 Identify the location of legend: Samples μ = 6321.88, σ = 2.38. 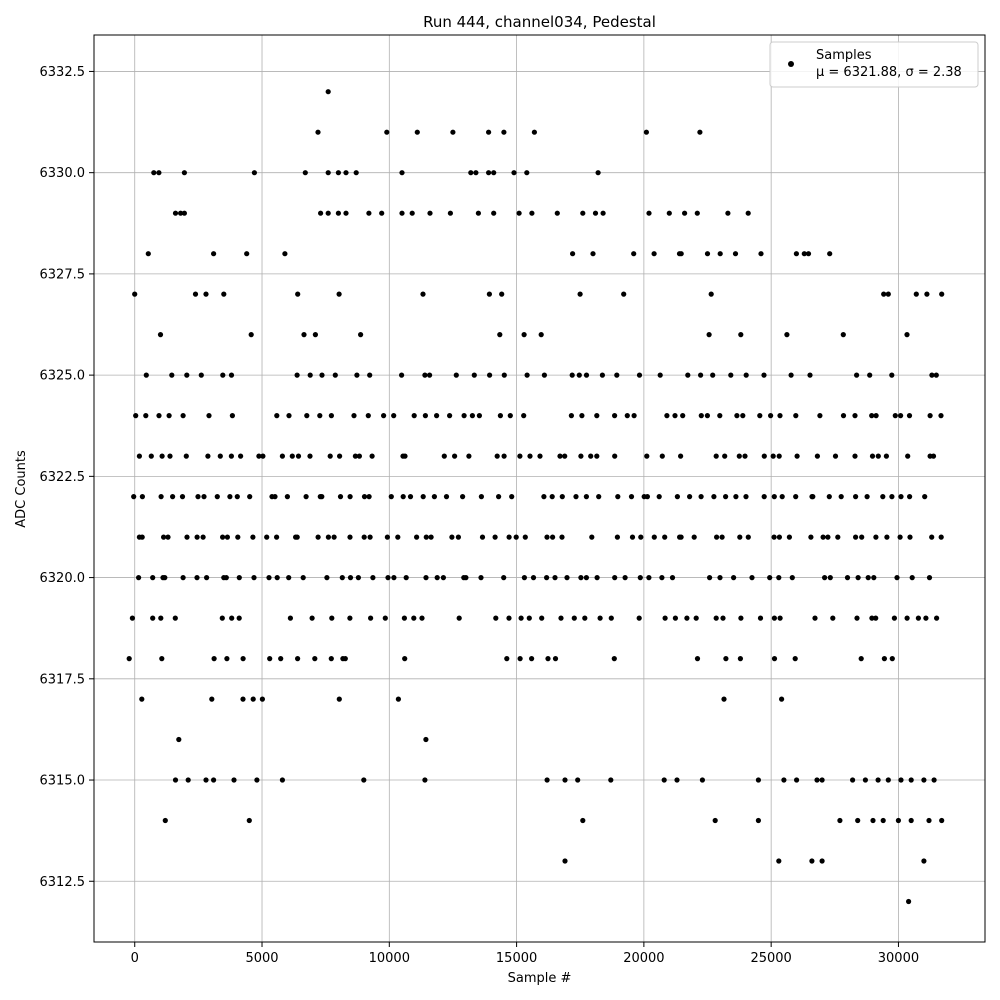
(874, 64).